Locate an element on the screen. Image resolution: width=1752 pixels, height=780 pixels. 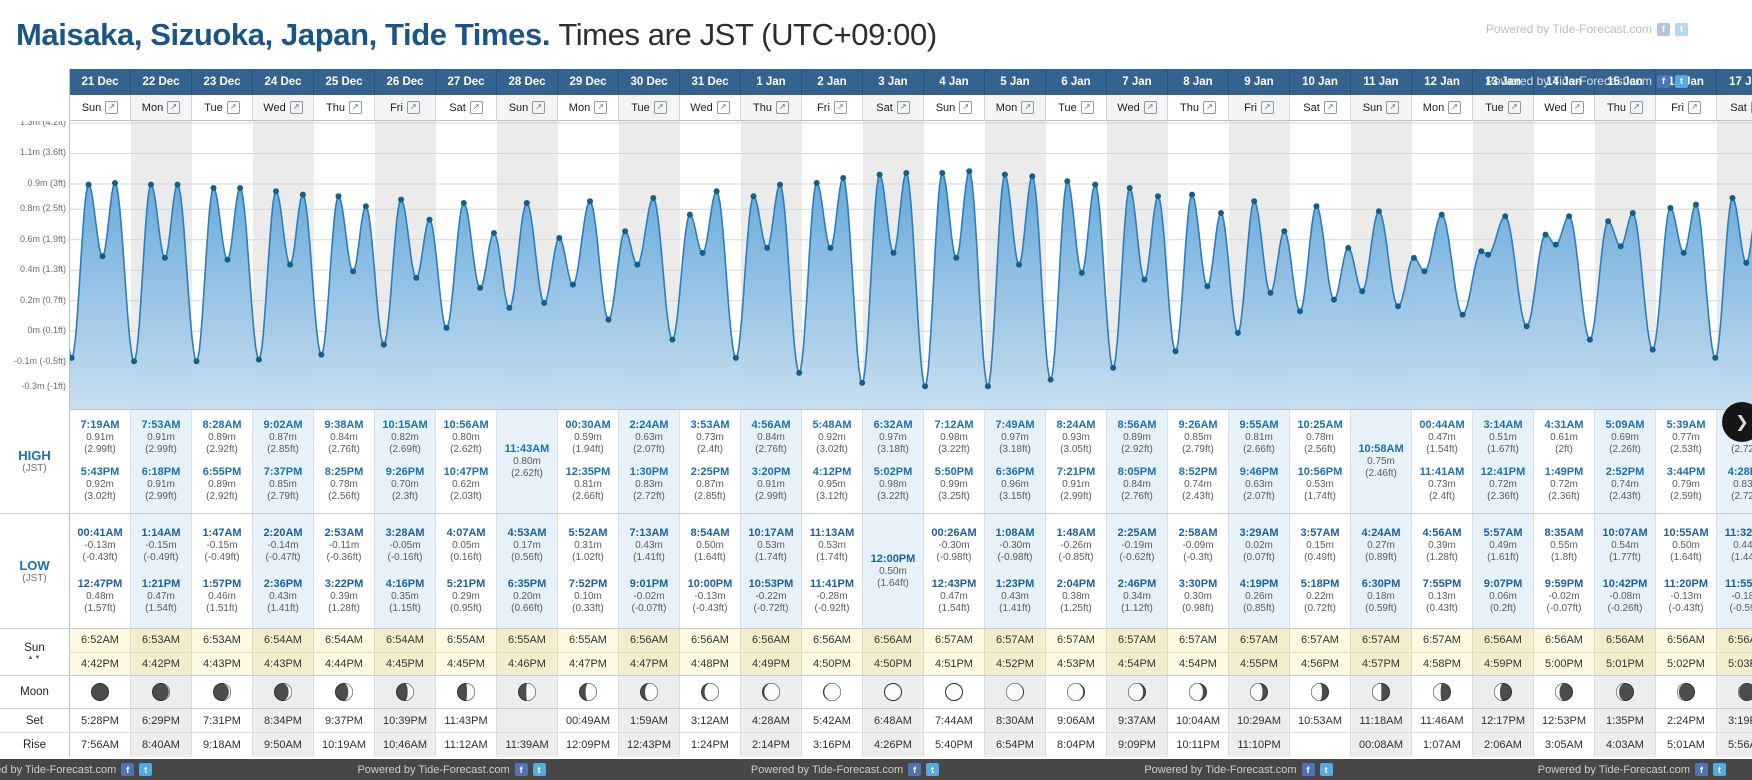
low-tide-entry: 10:53PM -0.22m (-0.72ft) is located at coordinates (771, 596).